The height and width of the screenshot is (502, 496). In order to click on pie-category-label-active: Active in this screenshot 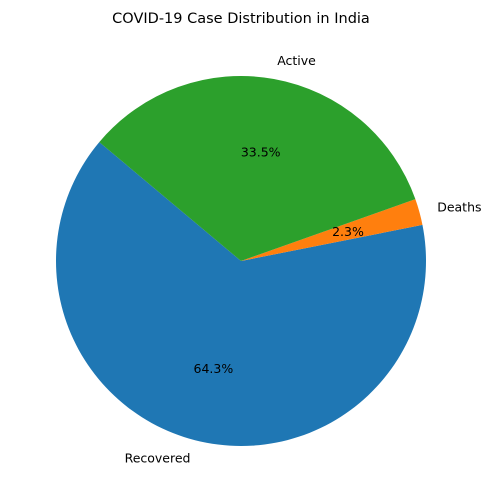, I will do `click(296, 60)`.